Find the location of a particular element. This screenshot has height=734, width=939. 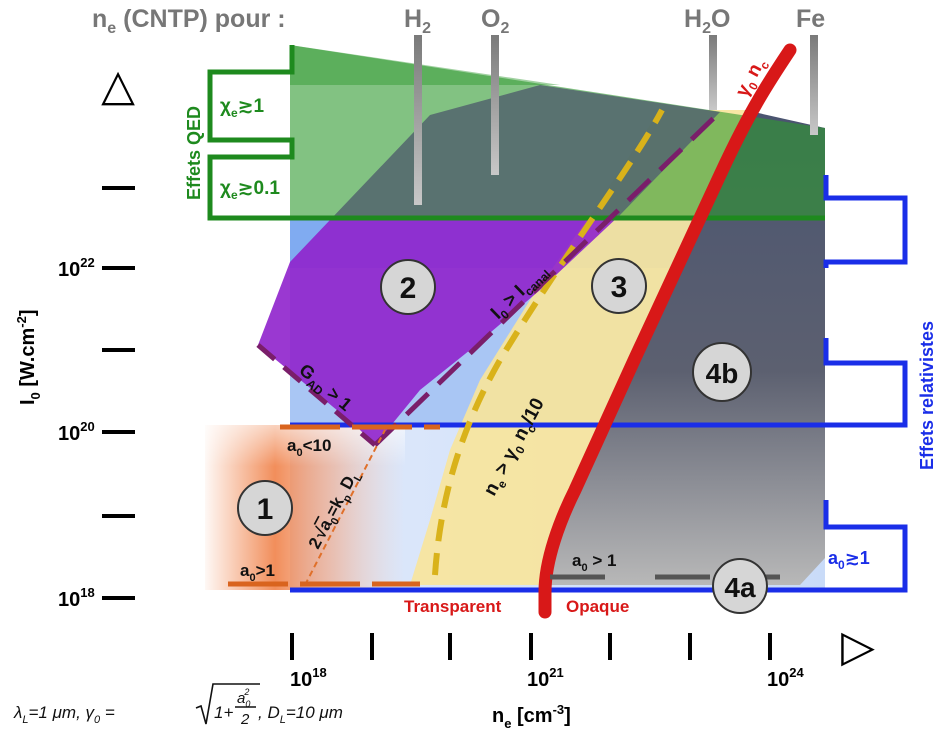

svg-text: 4a is located at coordinates (740, 587).